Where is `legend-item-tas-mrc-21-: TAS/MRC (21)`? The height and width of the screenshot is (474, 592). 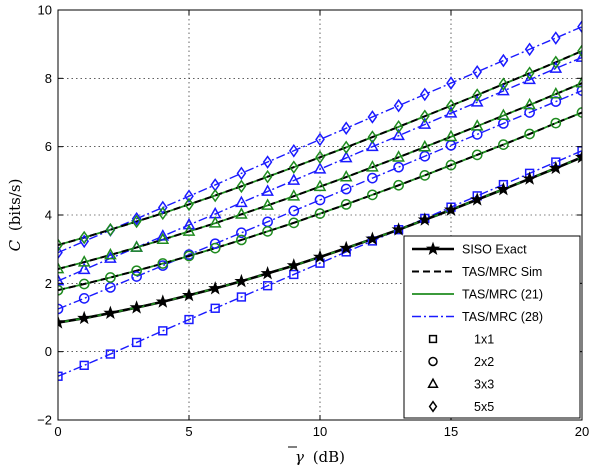 legend-item-tas-mrc-21-: TAS/MRC (21) is located at coordinates (477, 295).